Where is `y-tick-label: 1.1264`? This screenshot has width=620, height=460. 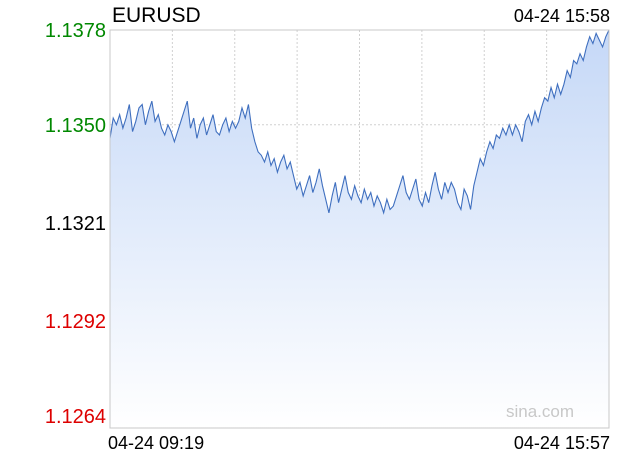 y-tick-label: 1.1264 is located at coordinates (75, 417).